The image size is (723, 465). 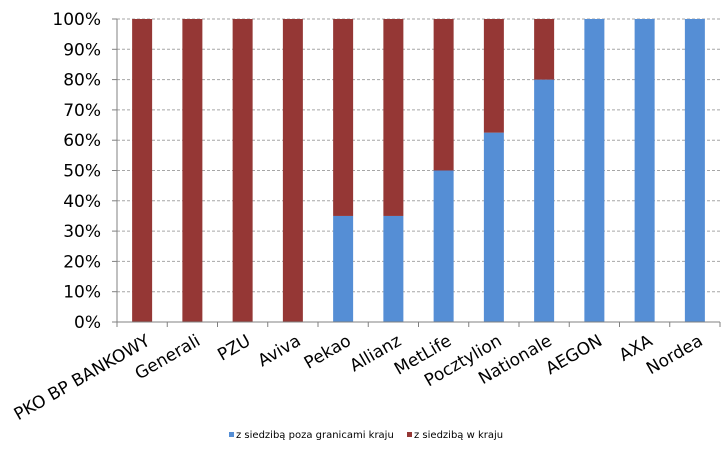 What do you see at coordinates (87, 323) in the screenshot?
I see `y-tick-label: 0%` at bounding box center [87, 323].